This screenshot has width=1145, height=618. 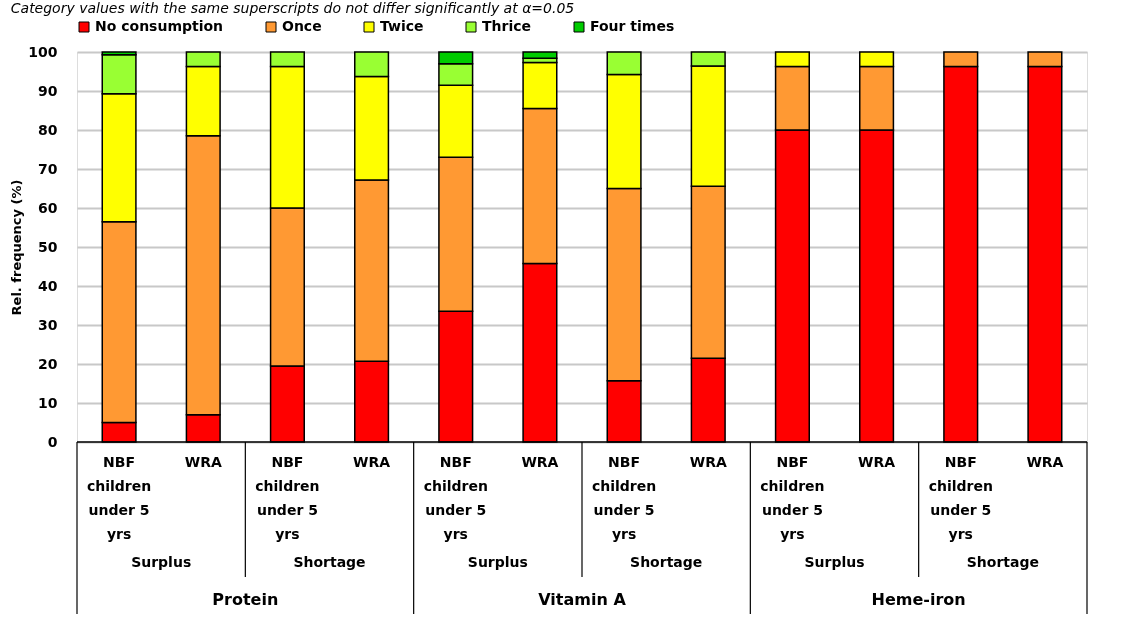 I want to click on legend-label: Once, so click(x=302, y=26).